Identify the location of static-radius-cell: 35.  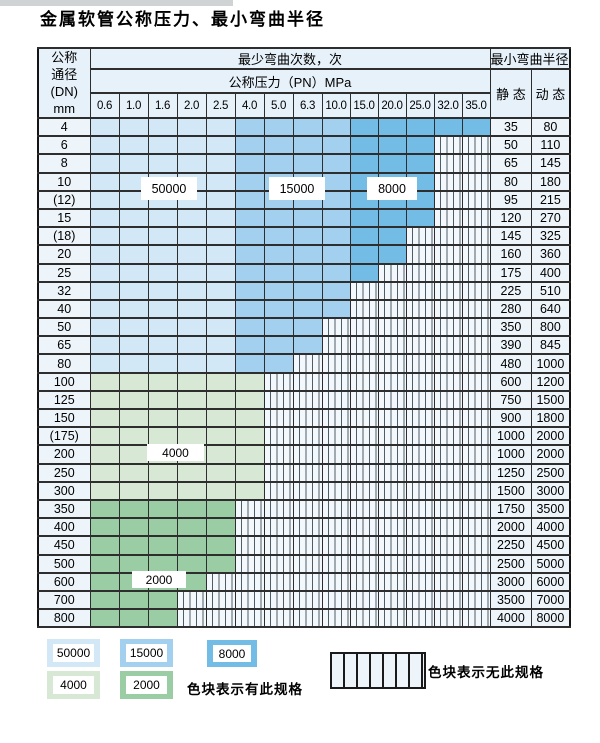
(511, 127).